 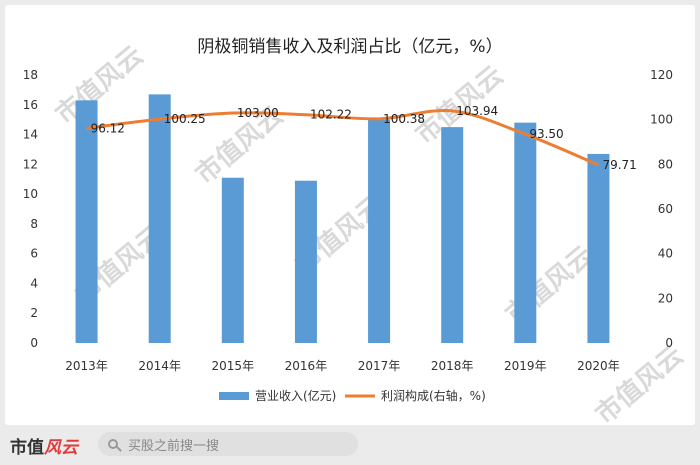 What do you see at coordinates (669, 343) in the screenshot?
I see `y-right-tick: 0` at bounding box center [669, 343].